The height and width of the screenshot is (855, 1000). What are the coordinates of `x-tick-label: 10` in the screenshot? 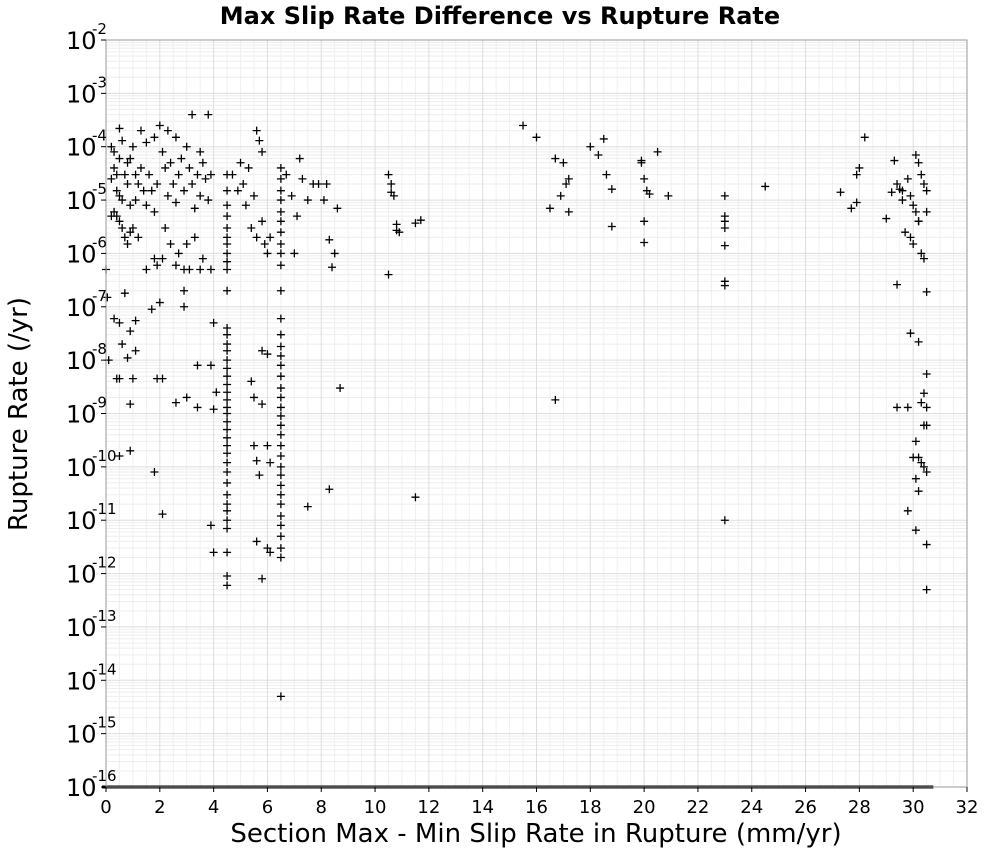 It's located at (375, 807).